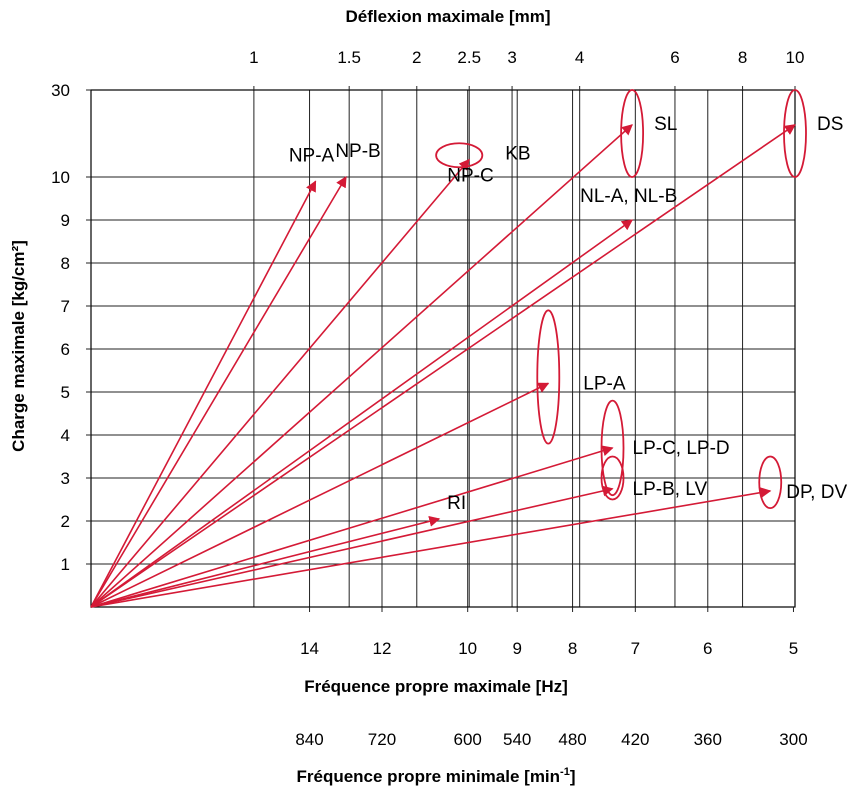 The width and height of the screenshot is (867, 793). I want to click on series-label-nl-a-nl-b: NL-A, NL-B, so click(628, 196).